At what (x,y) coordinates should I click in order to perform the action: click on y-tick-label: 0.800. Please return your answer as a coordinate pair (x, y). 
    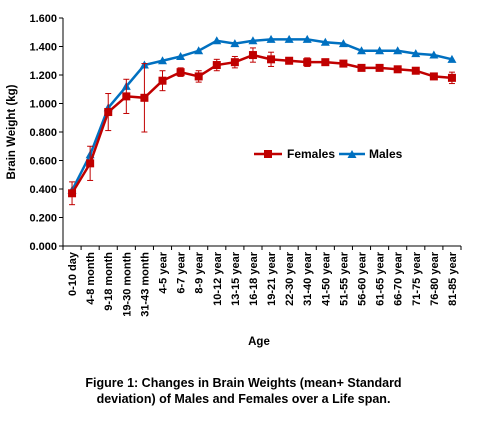
    Looking at the image, I should click on (43, 133).